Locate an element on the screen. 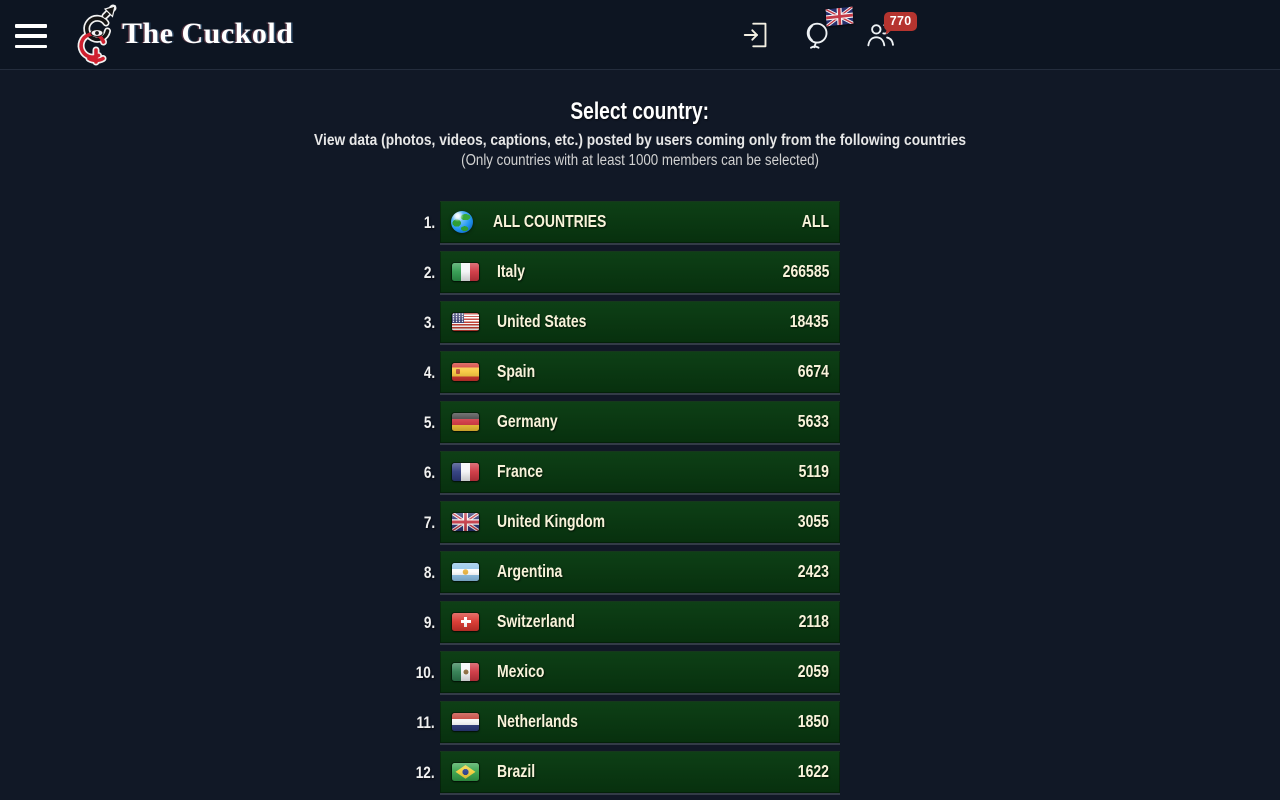 The image size is (1280, 800). country-link: Brazil 1622 is located at coordinates (640, 772).